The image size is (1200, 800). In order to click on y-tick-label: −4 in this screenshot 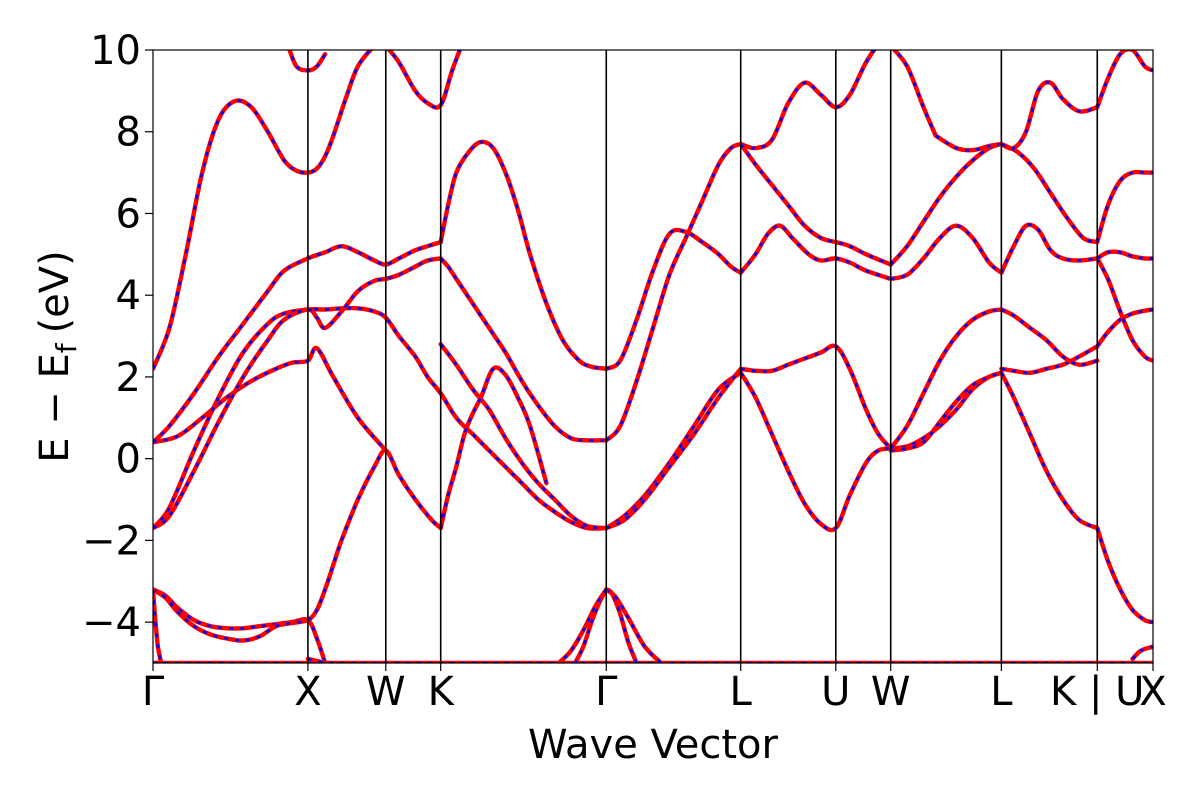, I will do `click(111, 623)`.